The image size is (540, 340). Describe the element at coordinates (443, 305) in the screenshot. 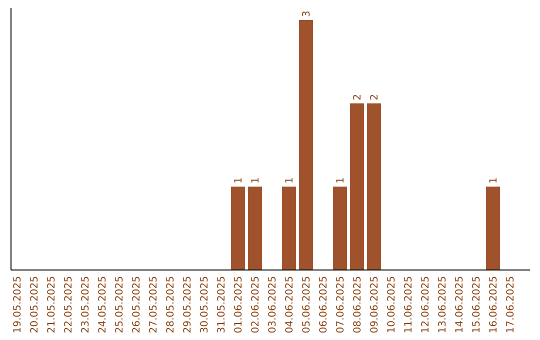

I see `x-tick-label: 13.06.2025` at that location.